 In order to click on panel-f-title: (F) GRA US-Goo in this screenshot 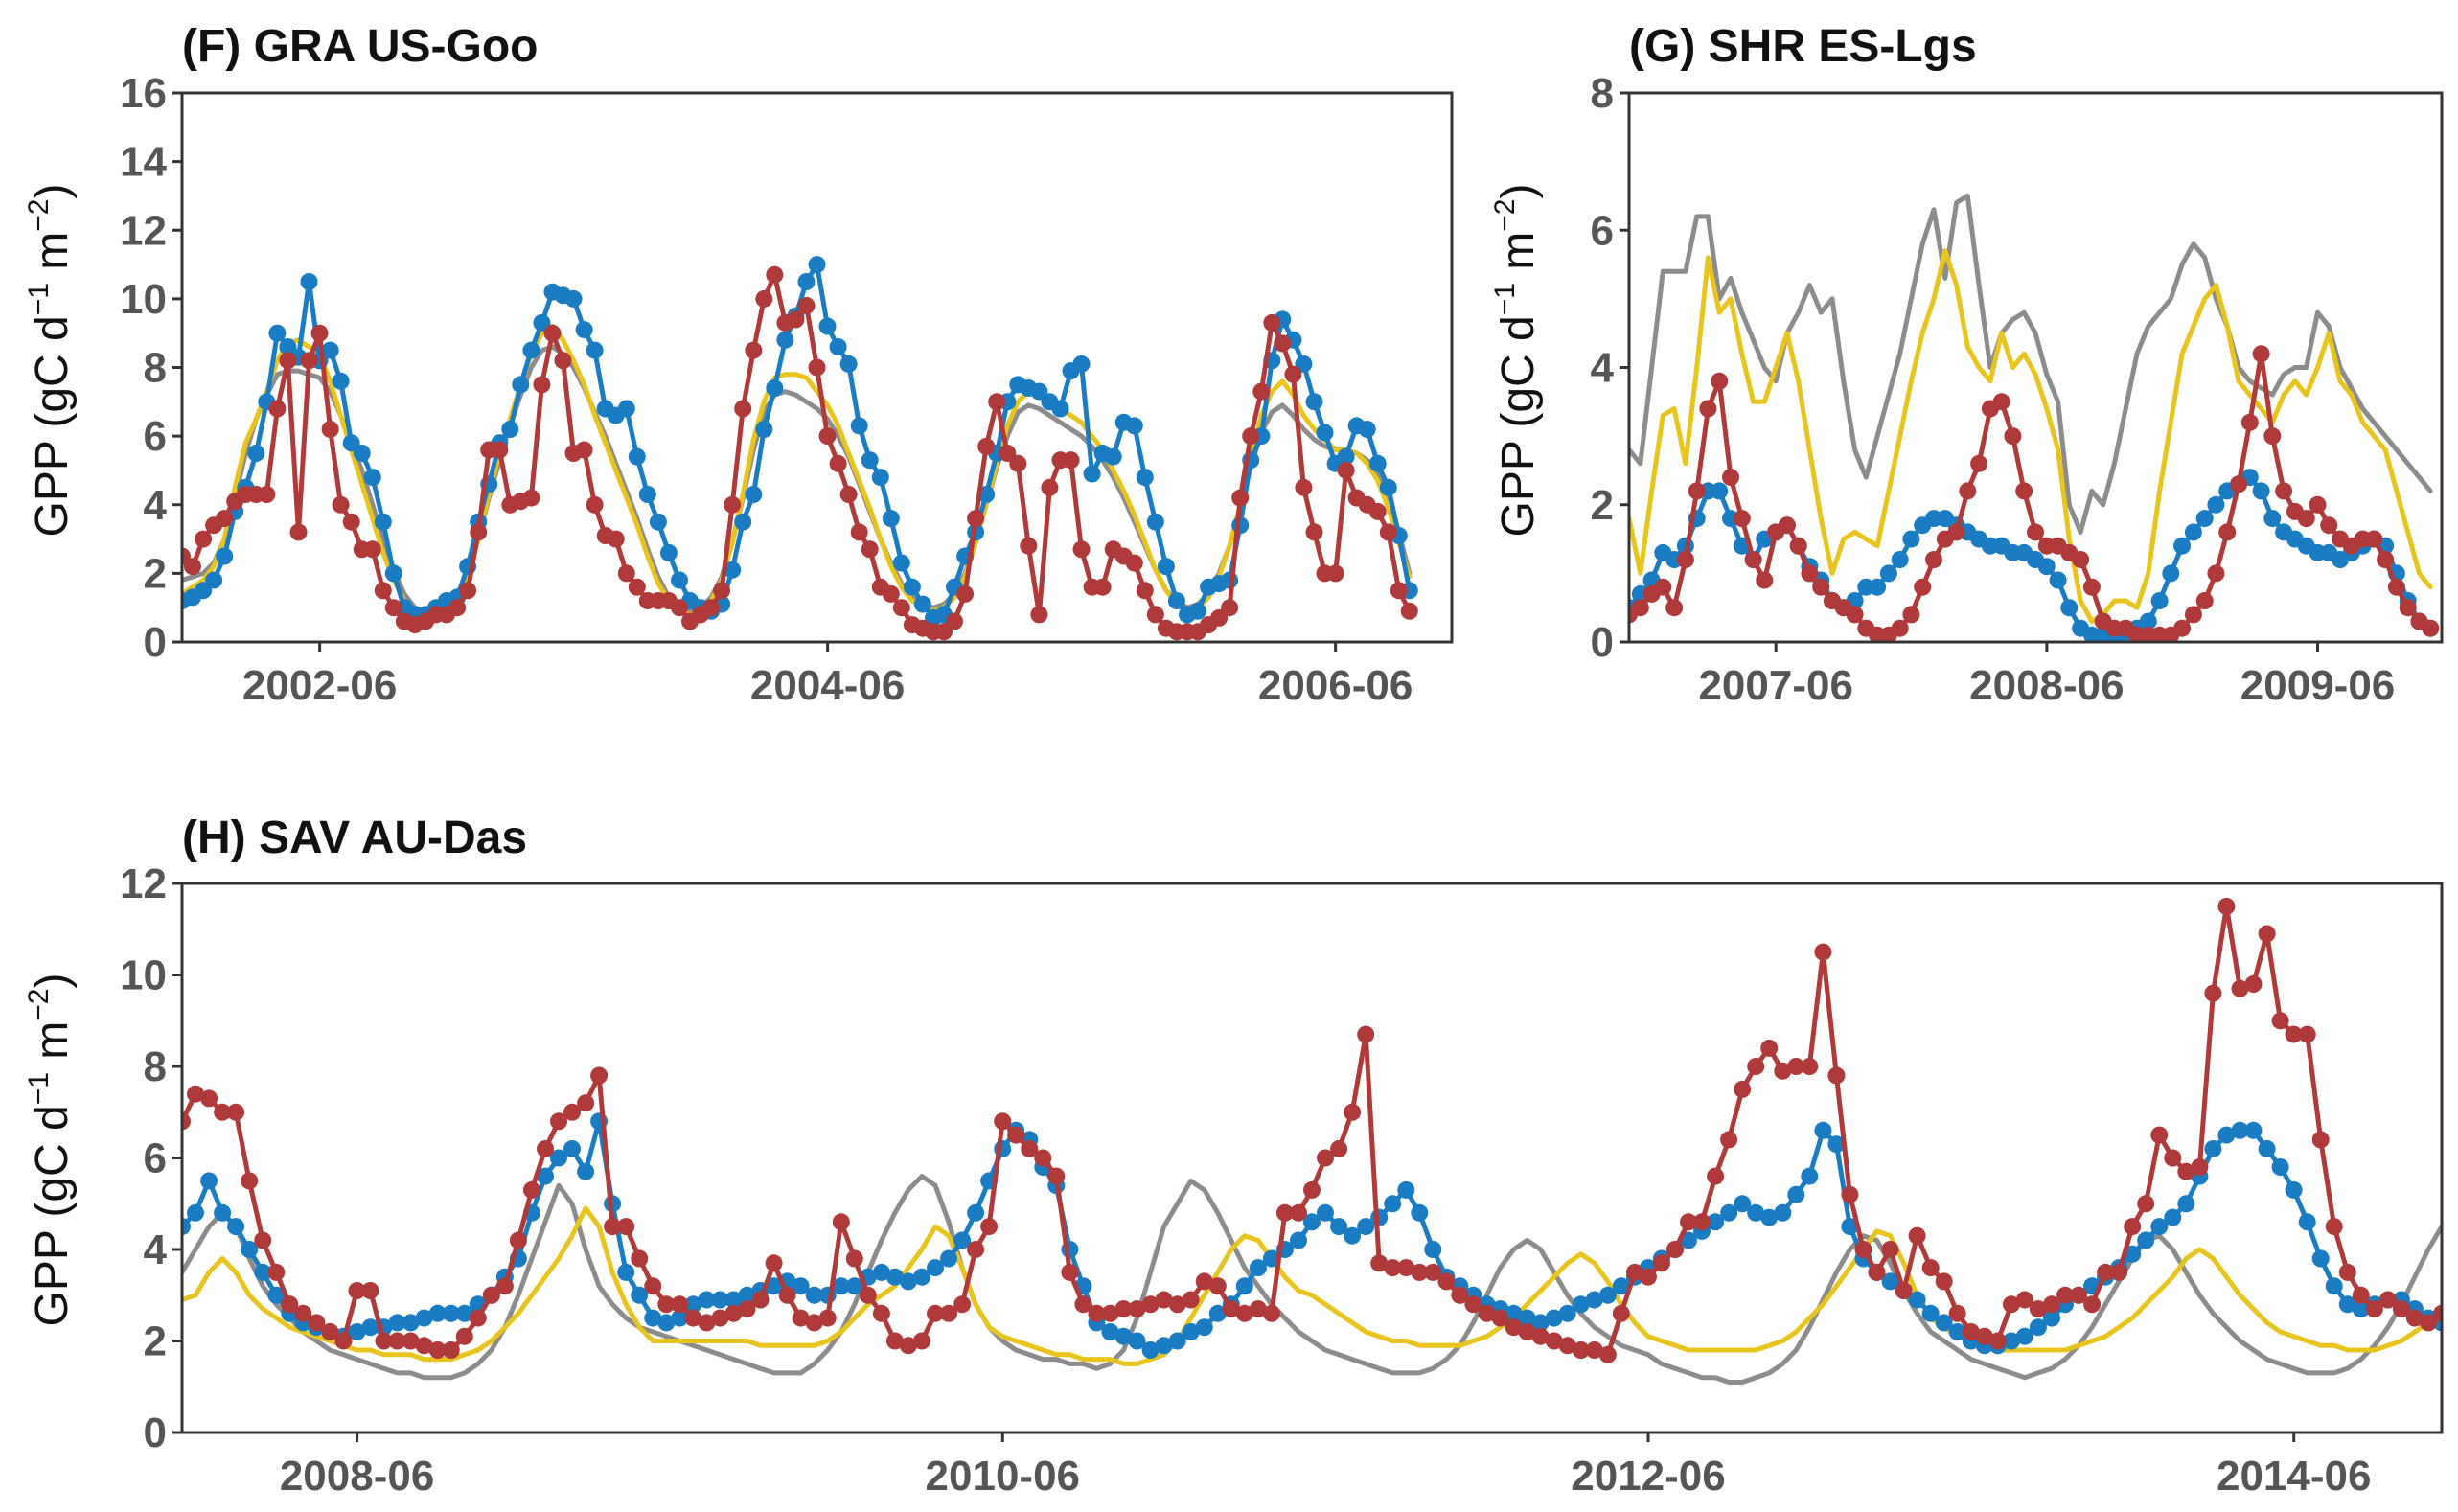, I will do `click(360, 46)`.